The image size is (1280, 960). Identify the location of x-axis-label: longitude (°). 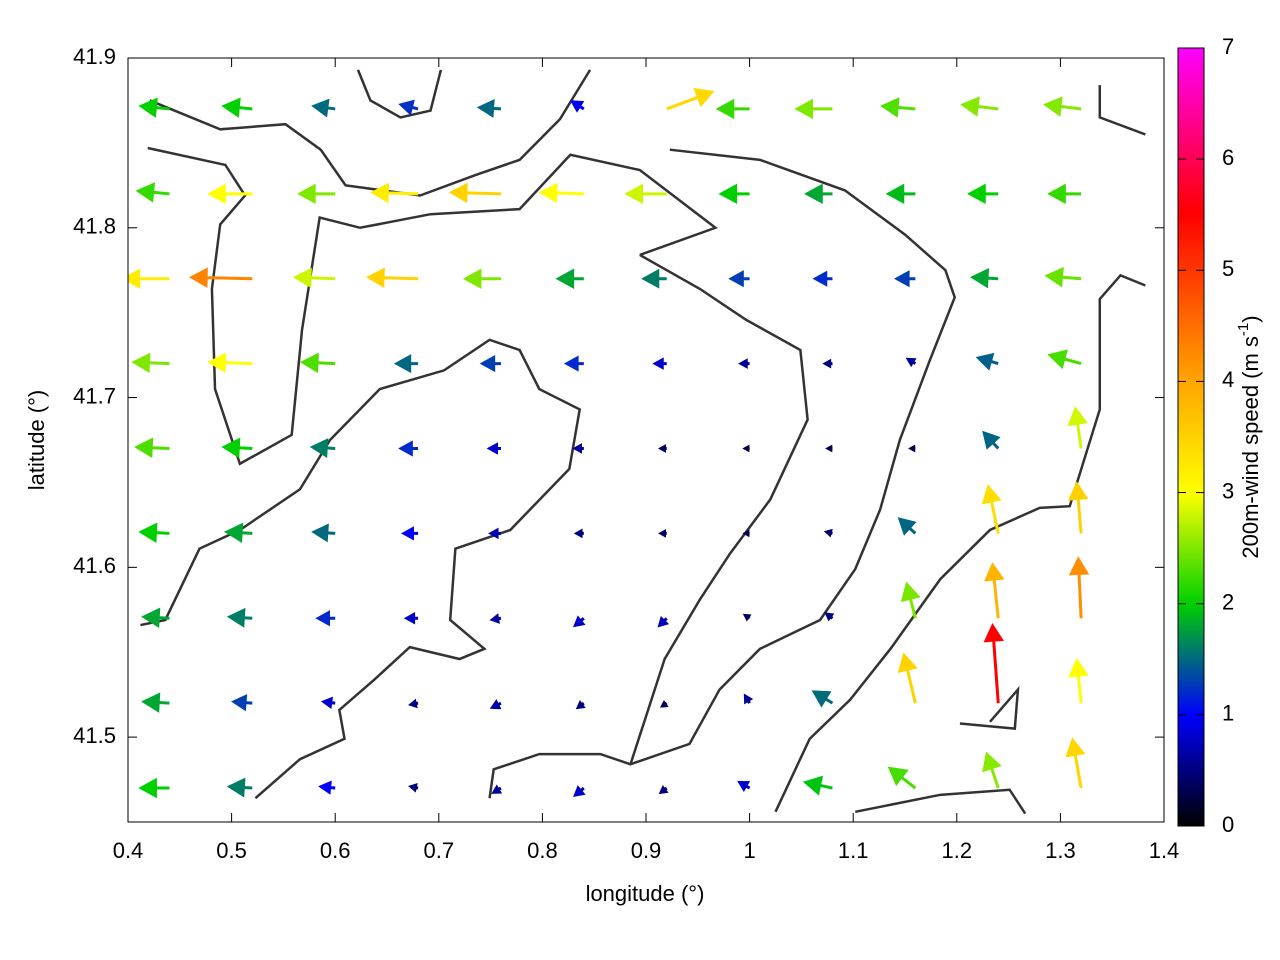
(645, 893).